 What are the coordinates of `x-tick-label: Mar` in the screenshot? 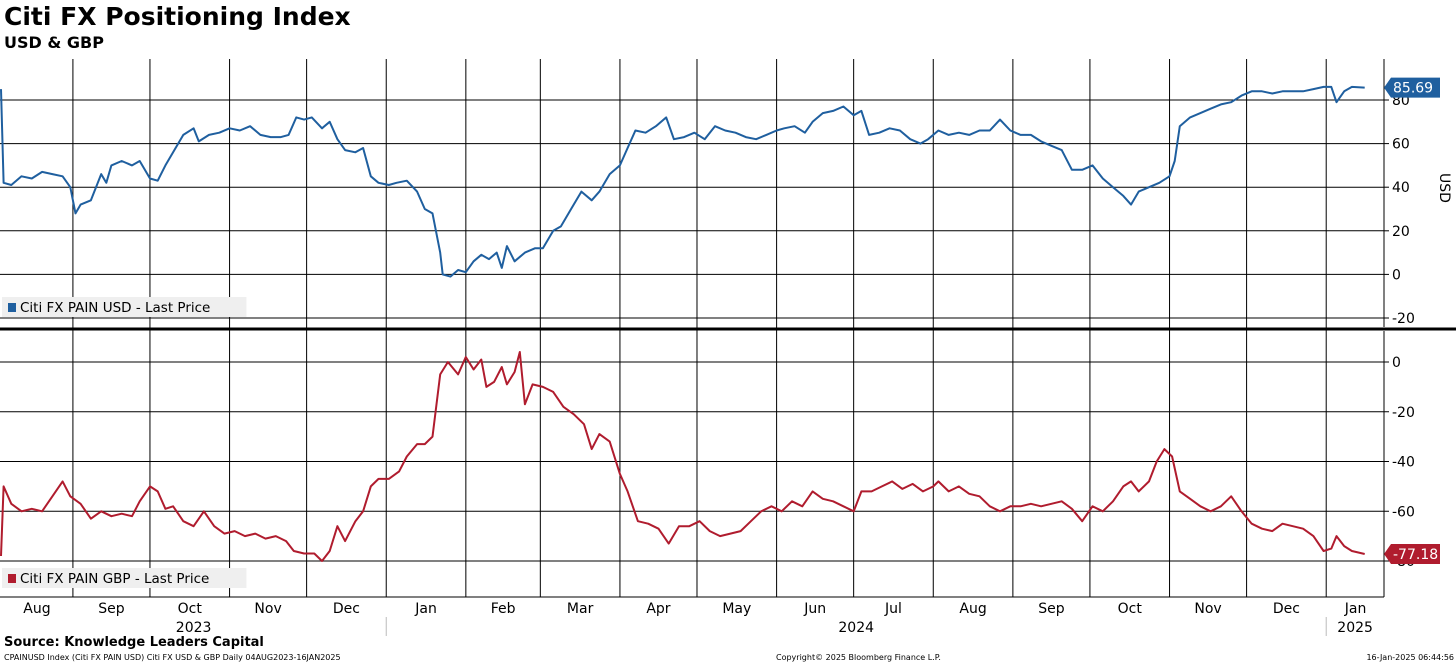 It's located at (580, 609).